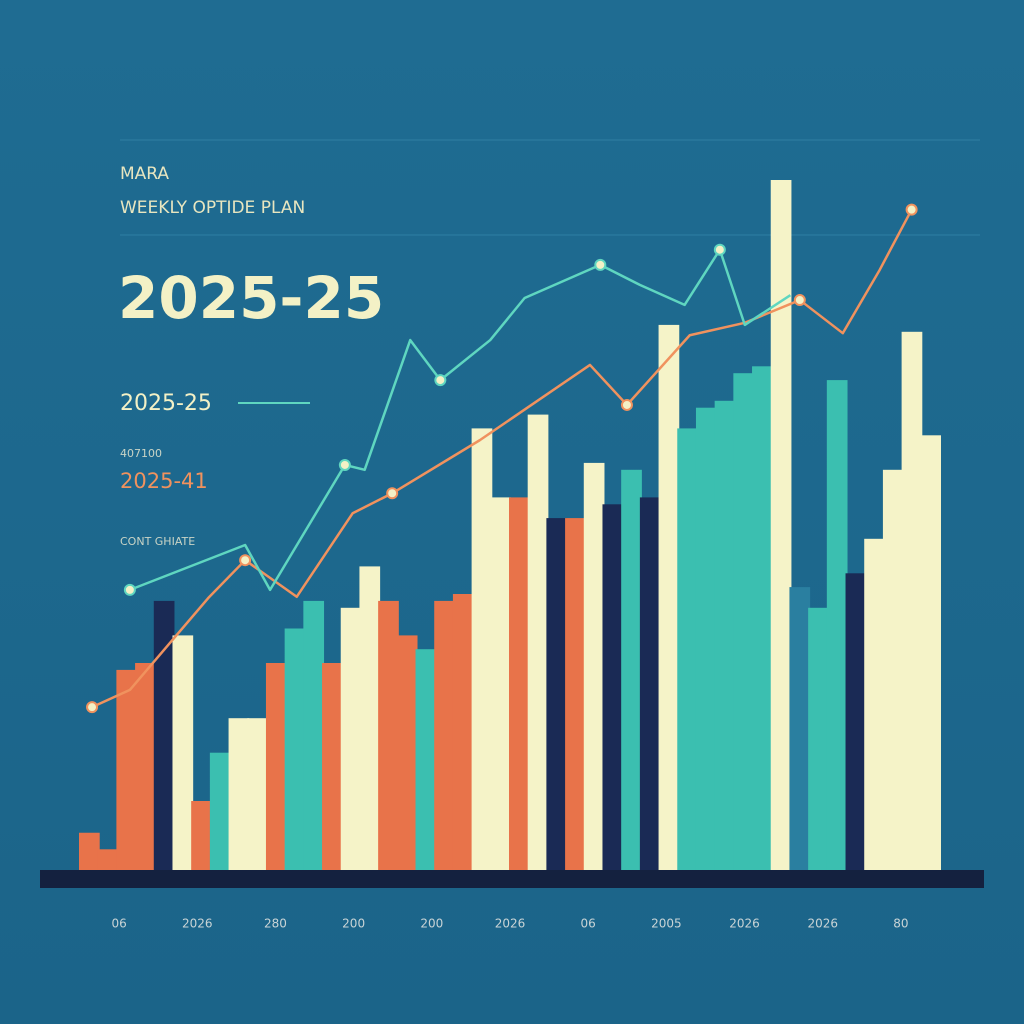 Image resolution: width=1024 pixels, height=1024 pixels. What do you see at coordinates (144, 174) in the screenshot?
I see `brand: MARA` at bounding box center [144, 174].